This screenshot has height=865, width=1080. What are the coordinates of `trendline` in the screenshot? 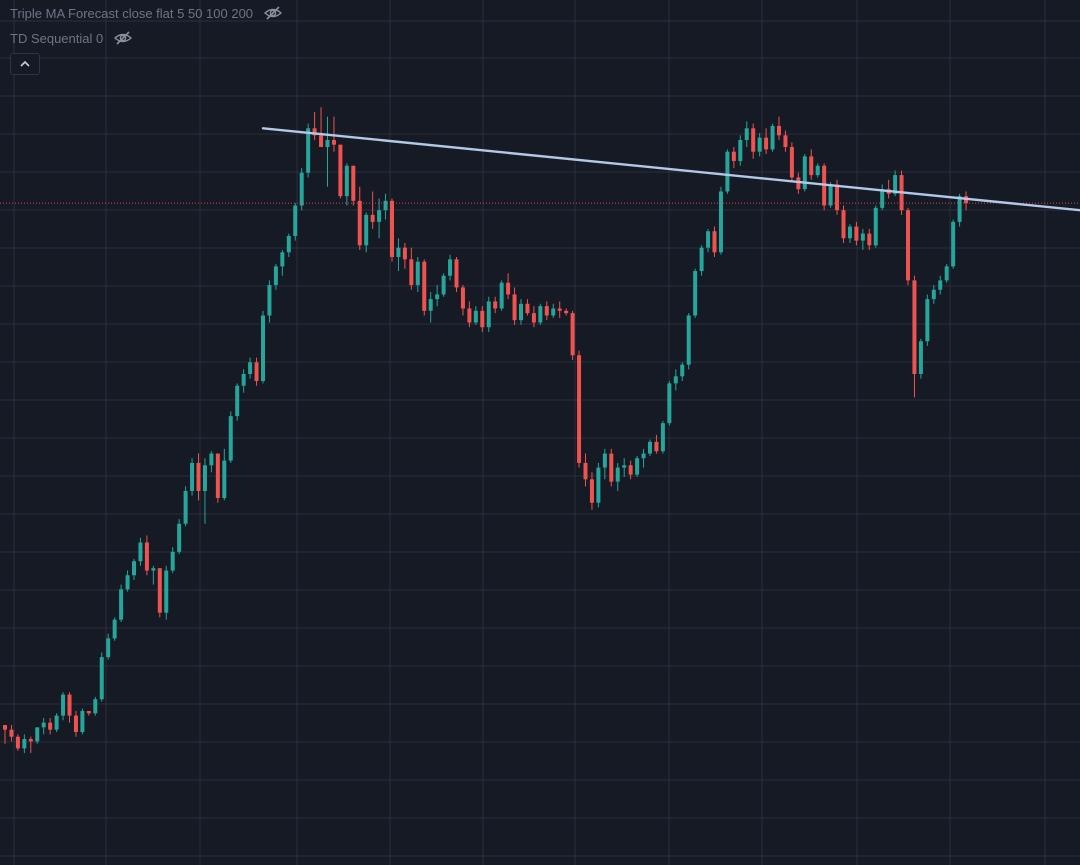 It's located at (670, 176).